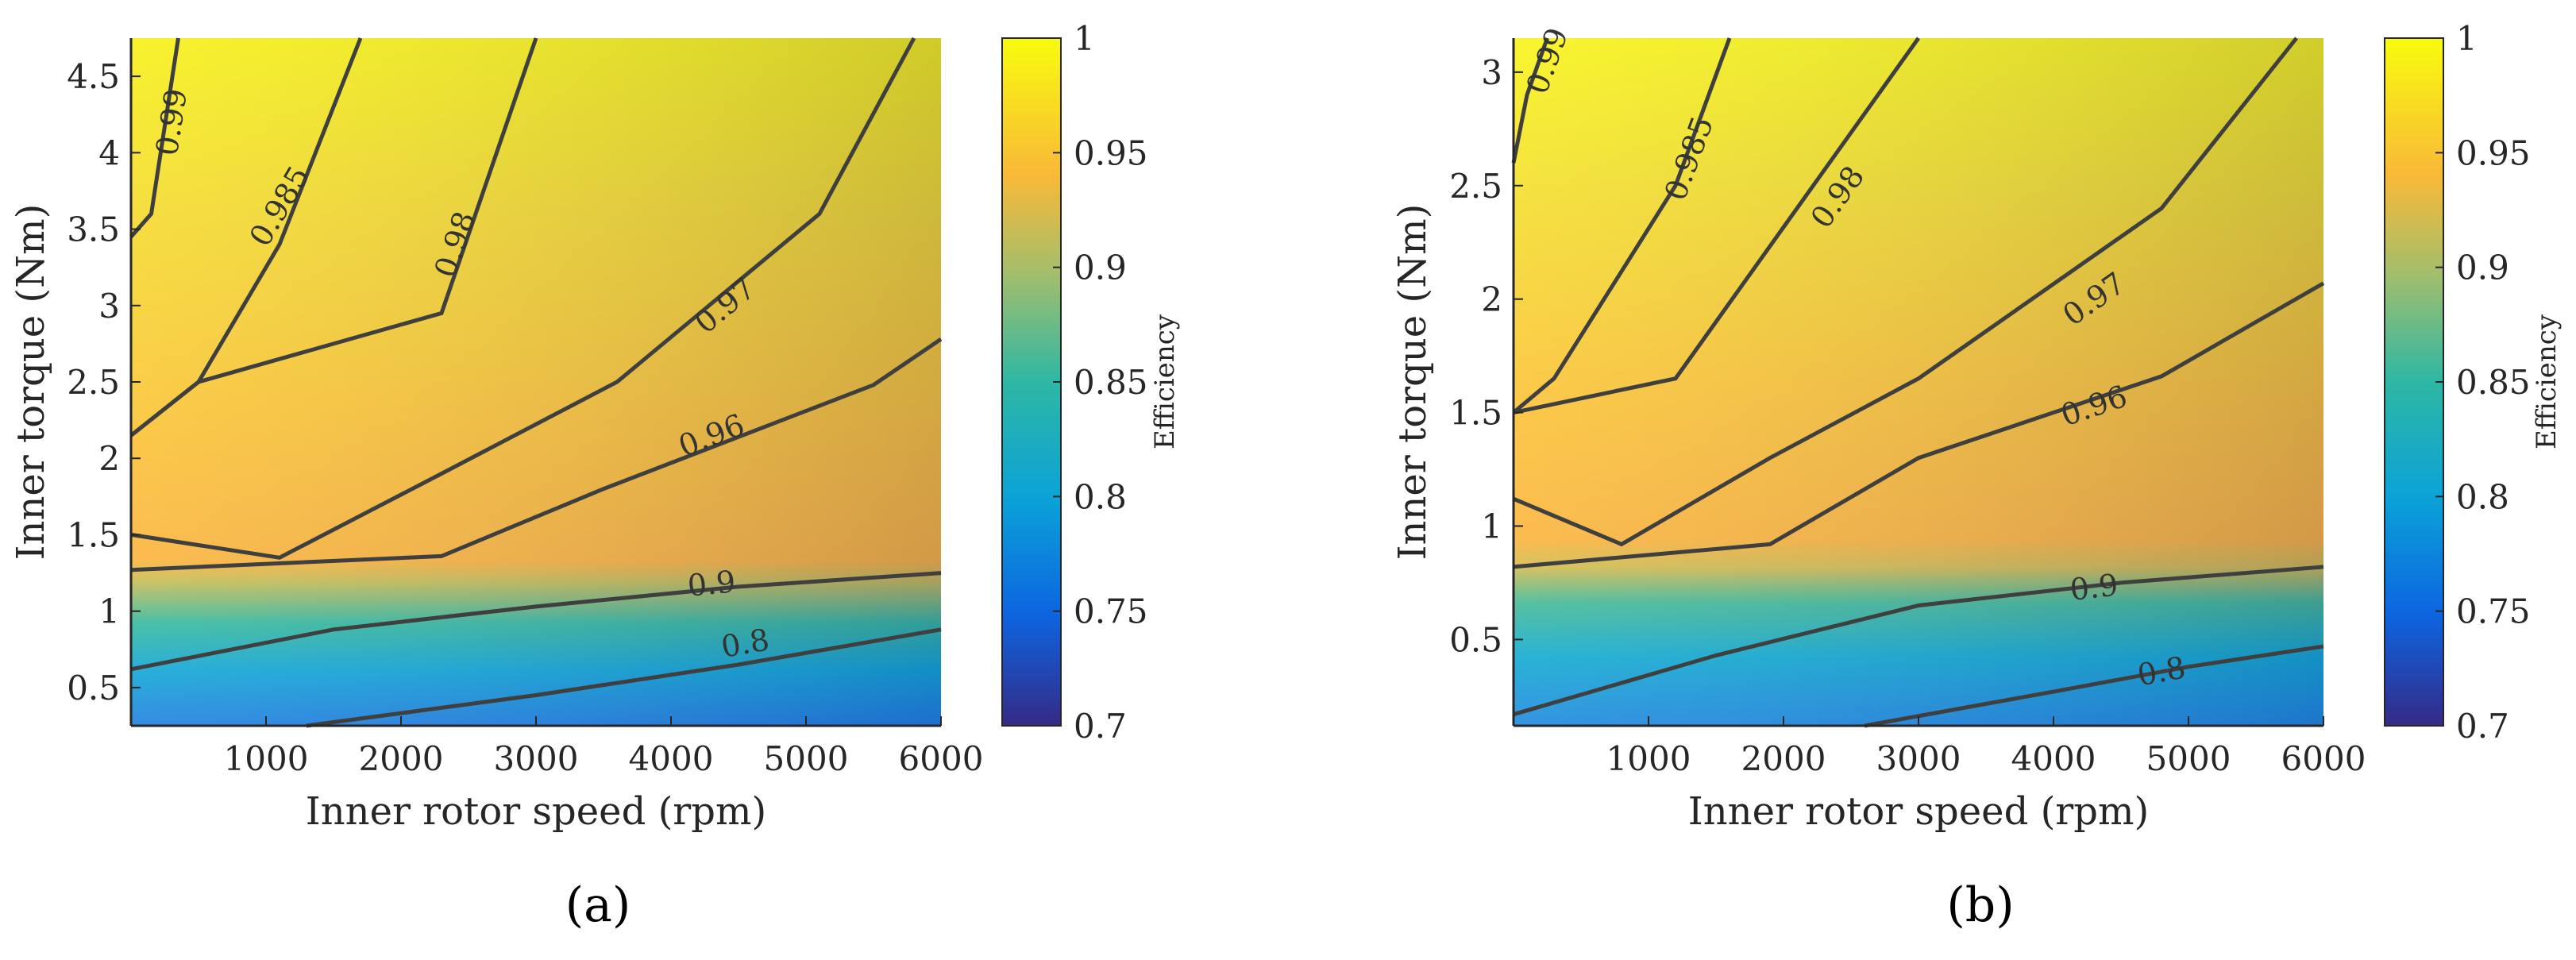 This screenshot has height=960, width=2576. I want to click on colorbar-label-b: Efficiency, so click(2547, 381).